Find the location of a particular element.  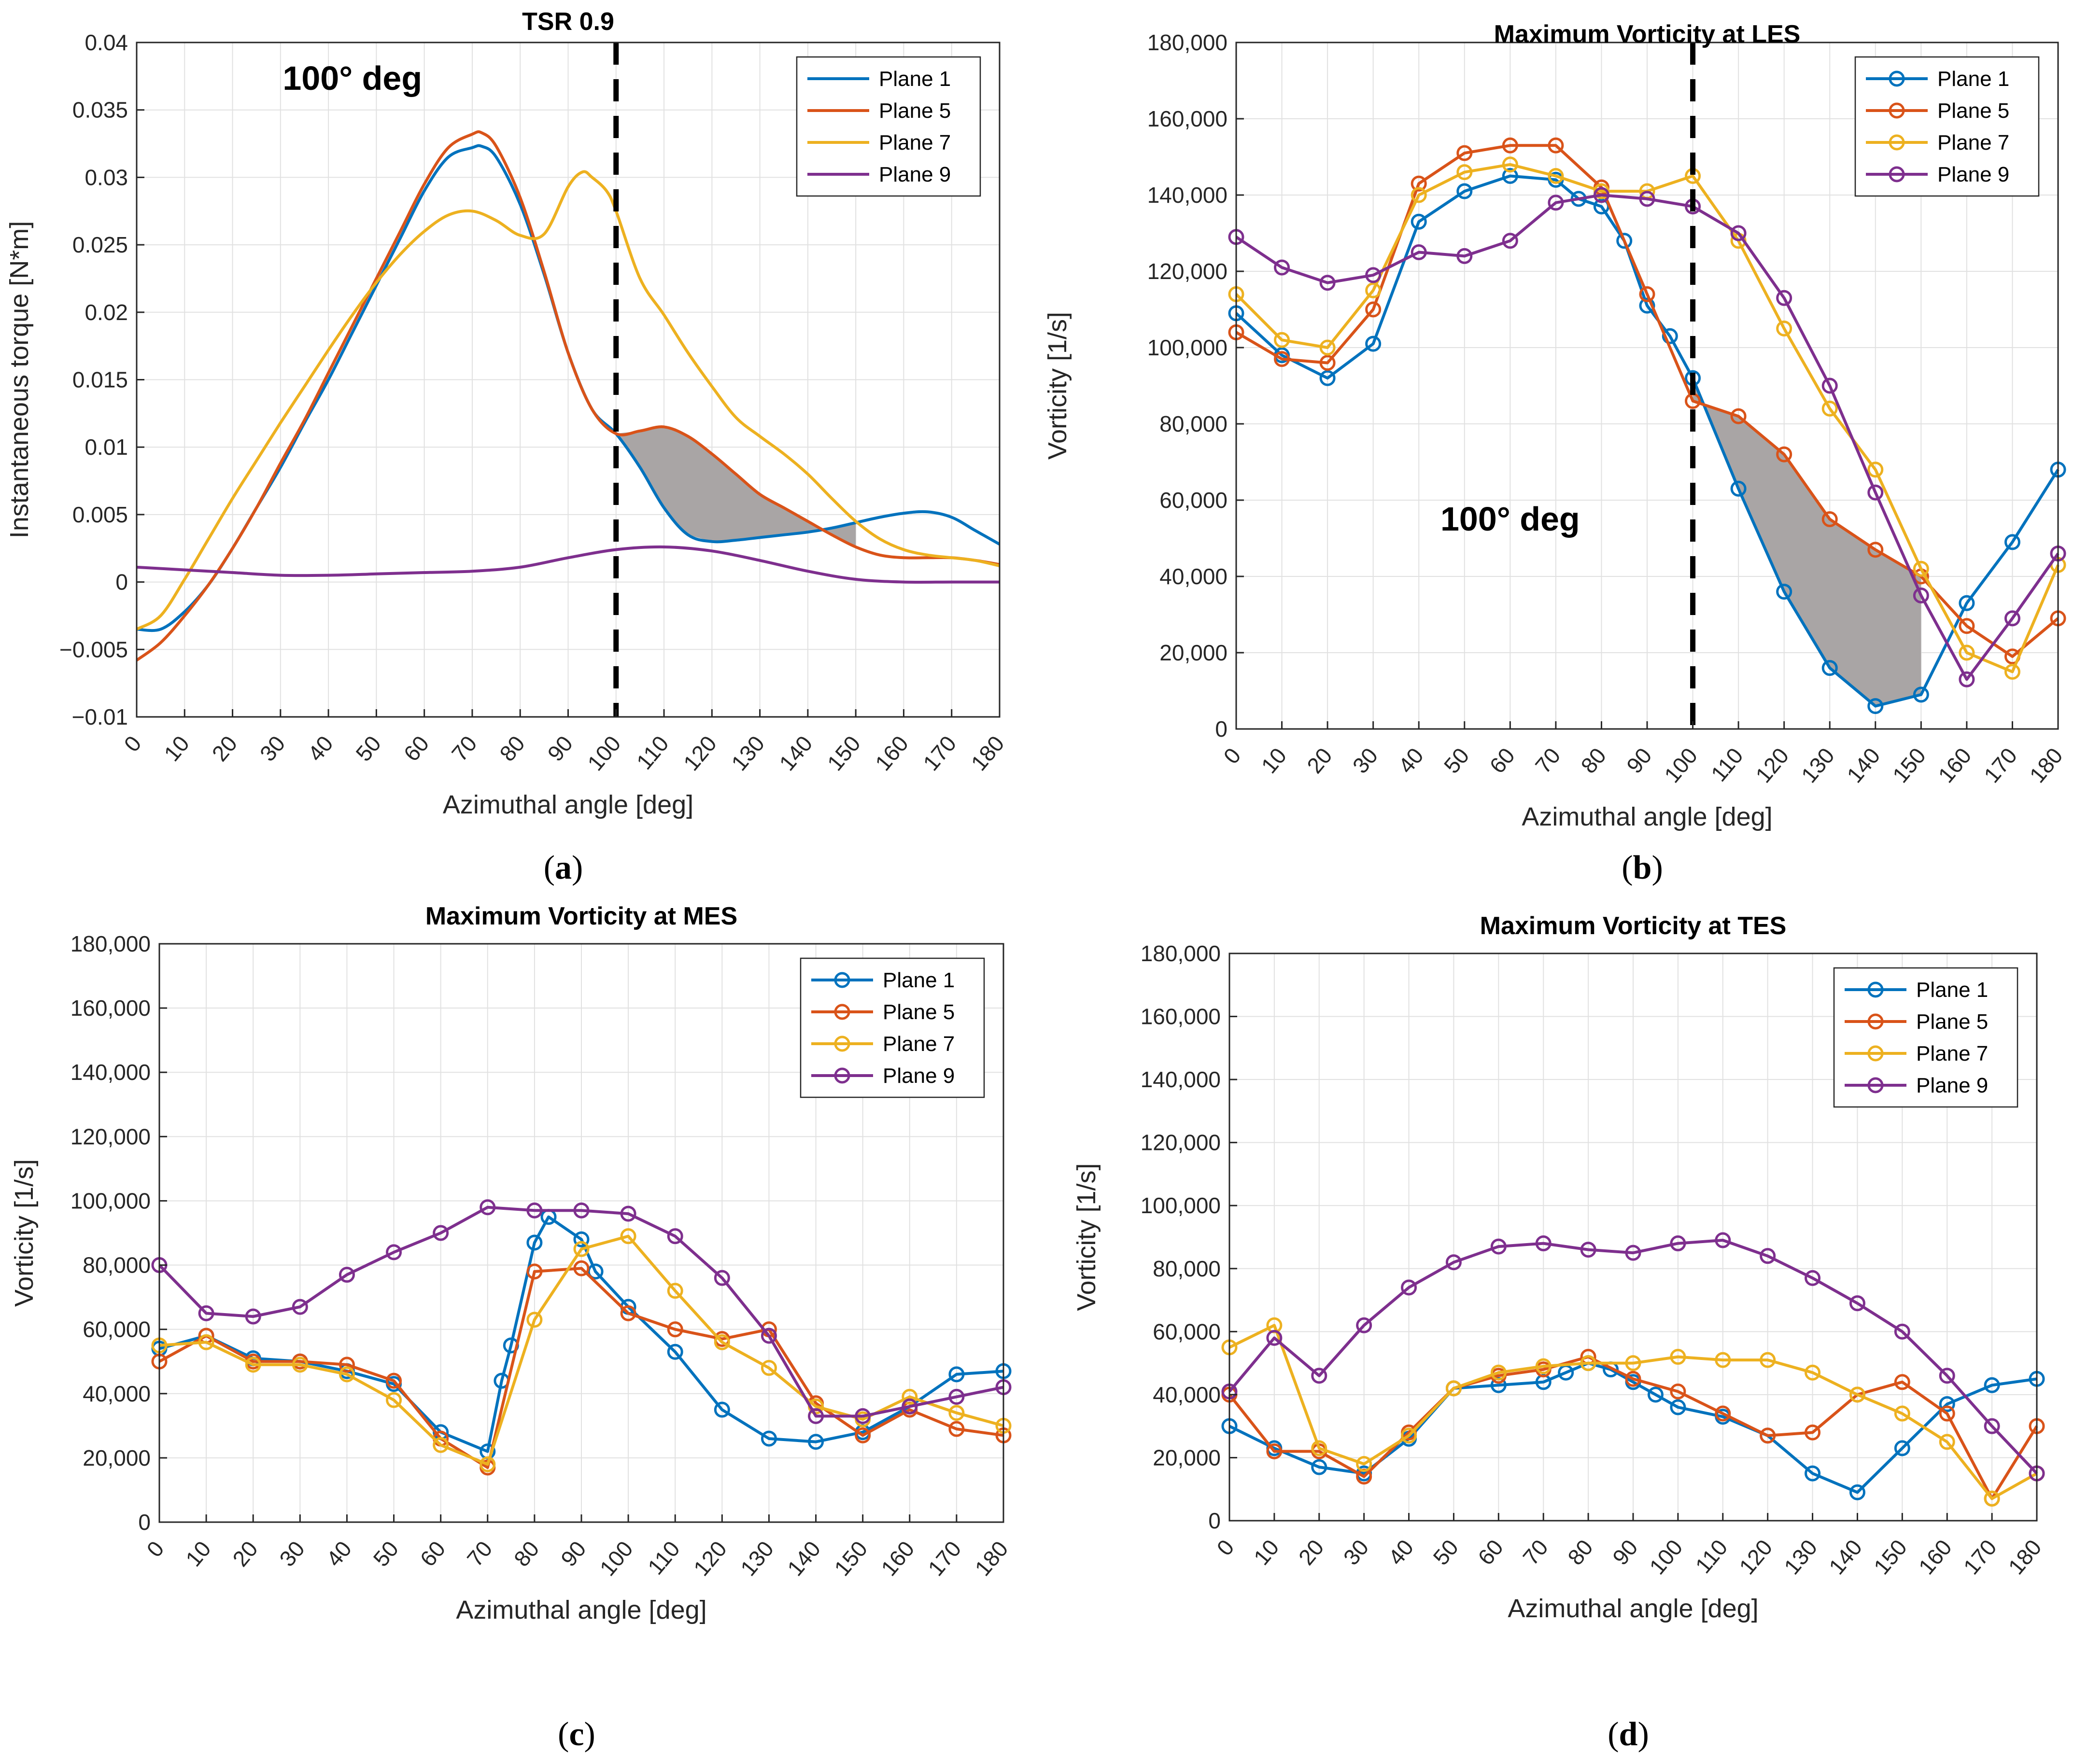

legend: Plane 1 Plane 5 Plane 7 Plane 9 is located at coordinates (1947, 127).